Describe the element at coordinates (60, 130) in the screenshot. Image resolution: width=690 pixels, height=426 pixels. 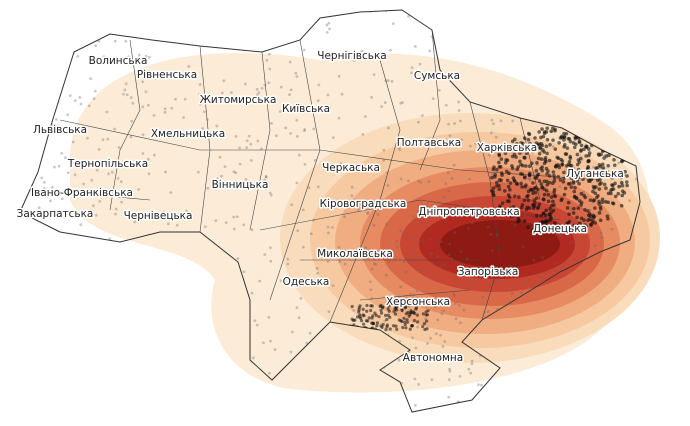
I see `region-label: Львівська` at that location.